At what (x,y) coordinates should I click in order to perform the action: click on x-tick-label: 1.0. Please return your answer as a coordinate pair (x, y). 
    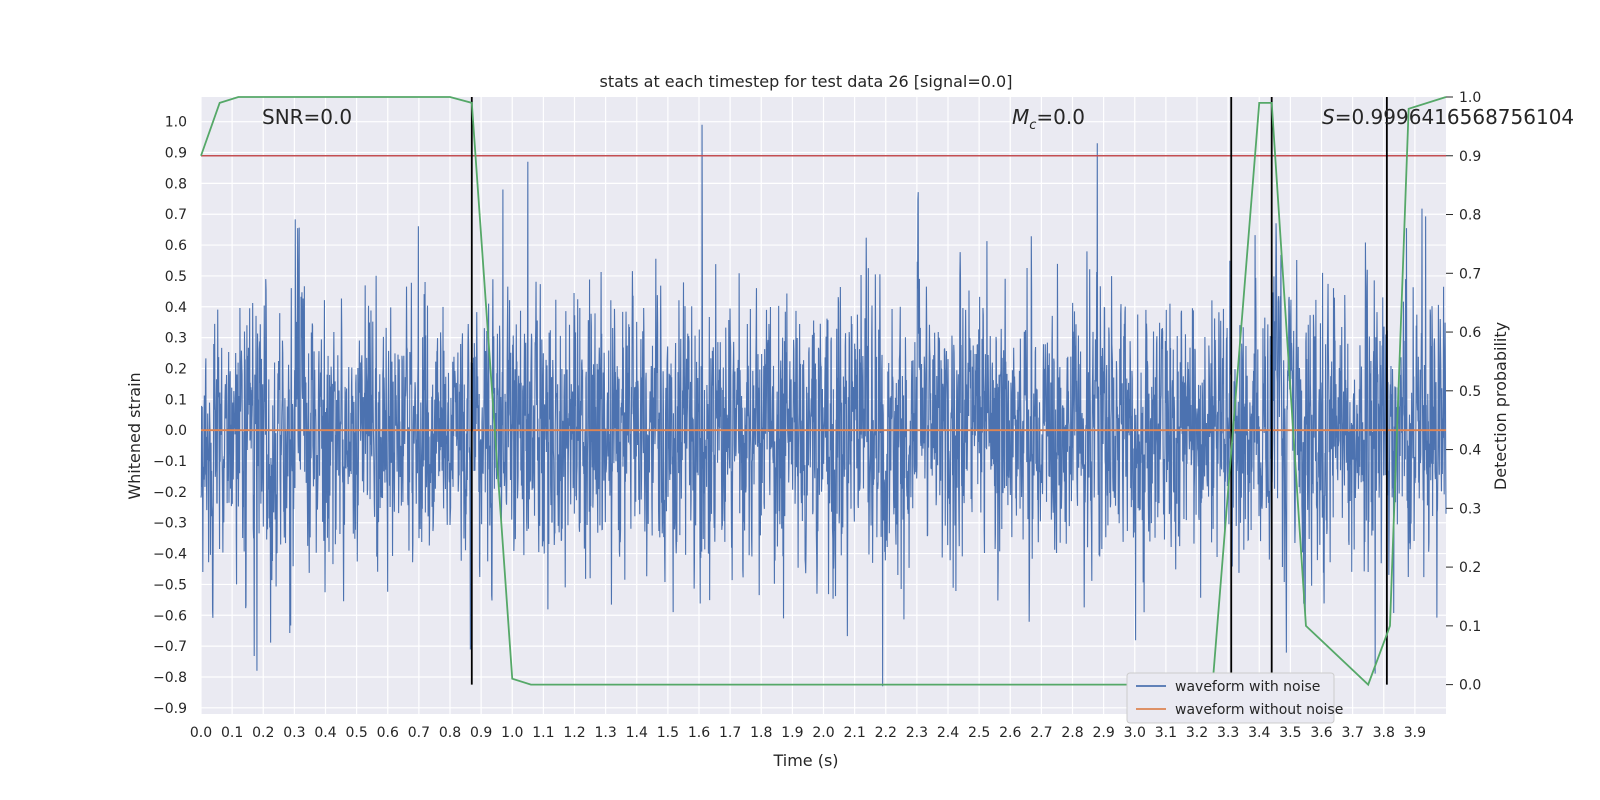
    Looking at the image, I should click on (512, 733).